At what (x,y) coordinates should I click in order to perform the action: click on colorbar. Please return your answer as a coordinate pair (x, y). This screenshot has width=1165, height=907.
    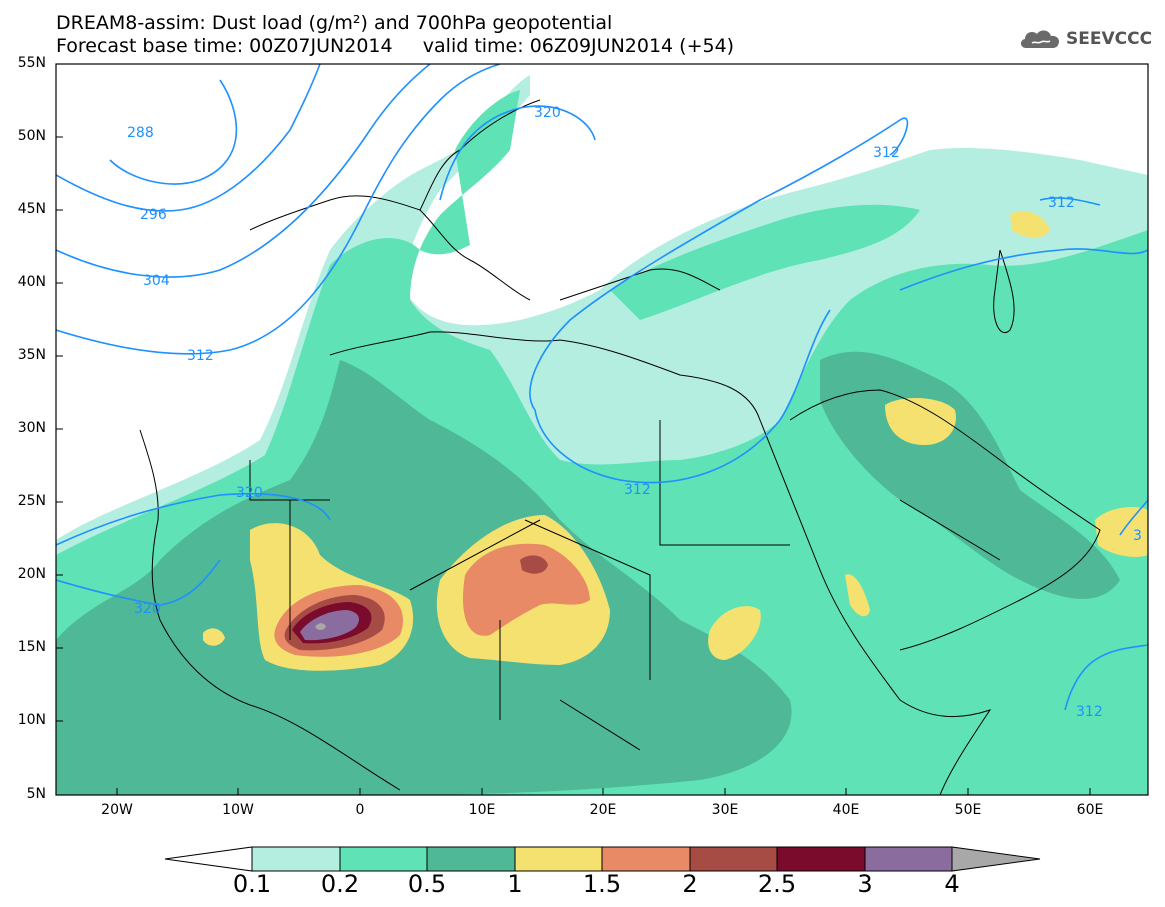
    Looking at the image, I should click on (602, 859).